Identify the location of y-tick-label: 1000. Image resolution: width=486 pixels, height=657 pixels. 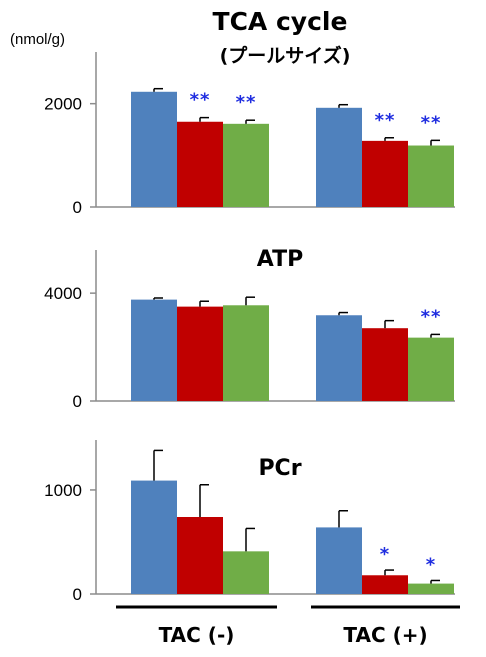
(63, 490).